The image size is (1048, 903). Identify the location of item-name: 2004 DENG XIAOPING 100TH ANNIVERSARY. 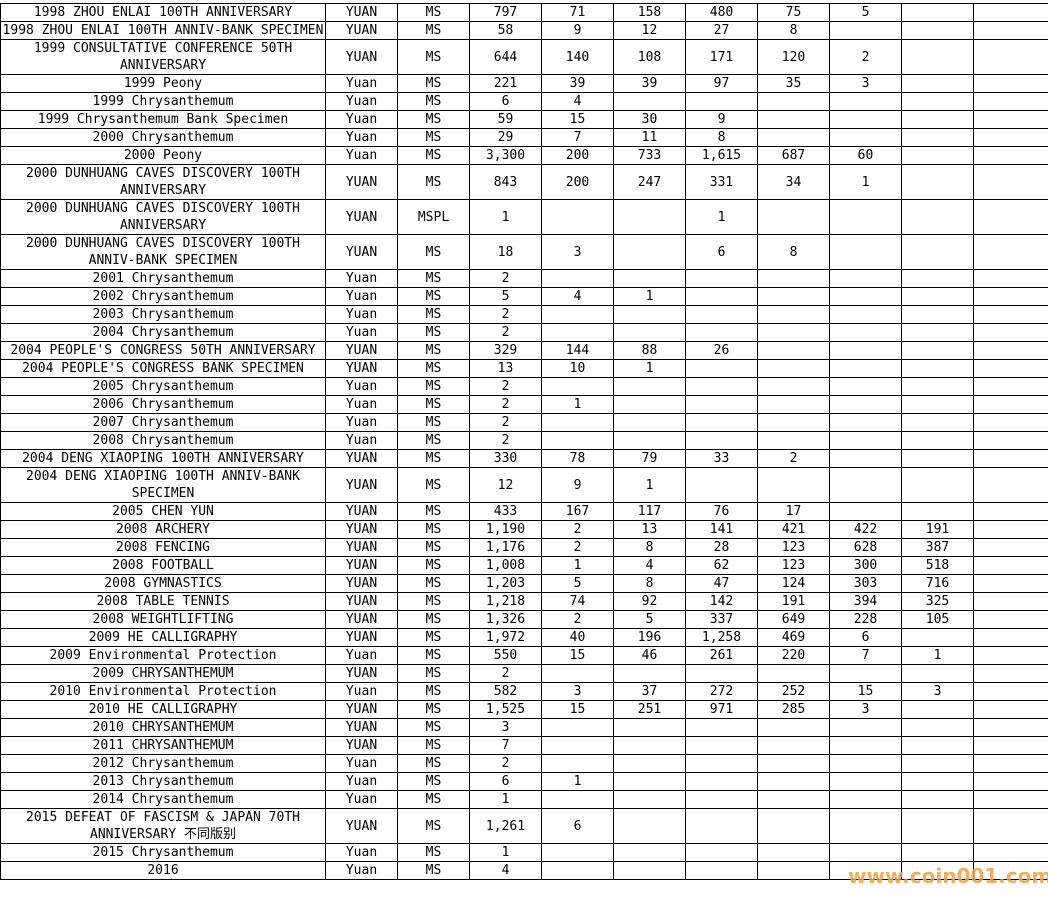
(163, 458).